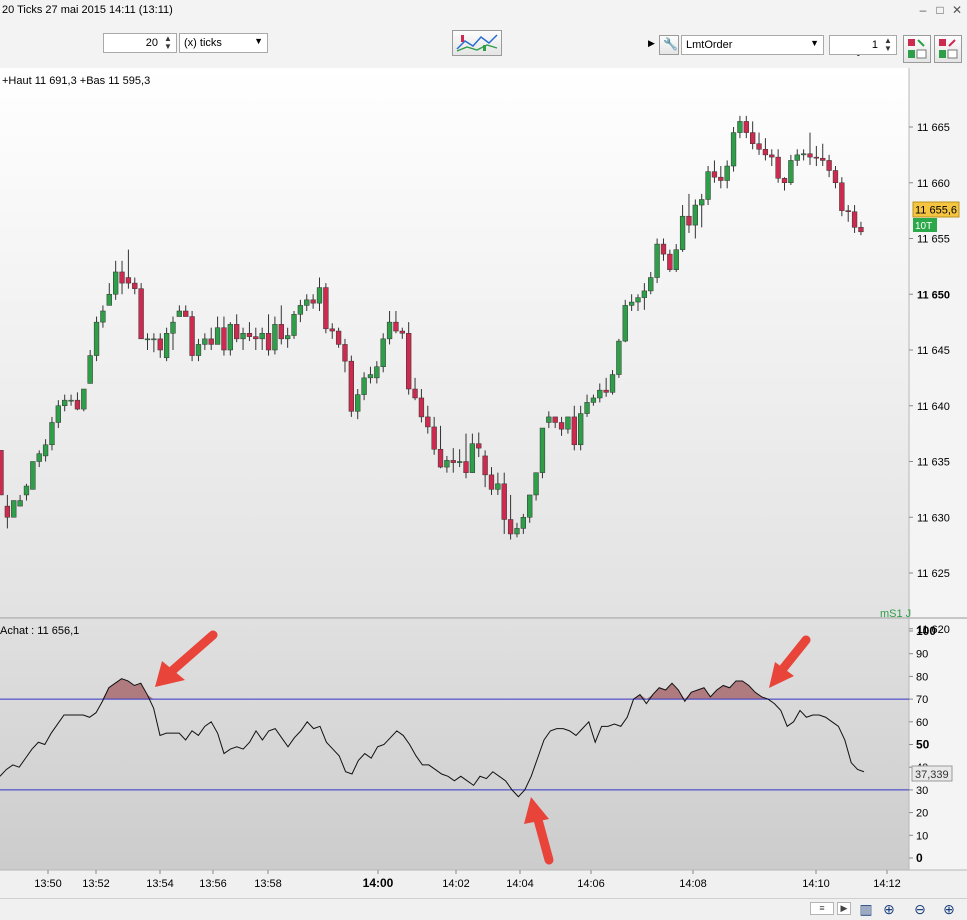 This screenshot has width=967, height=920. I want to click on maximize-icon: □, so click(940, 10).